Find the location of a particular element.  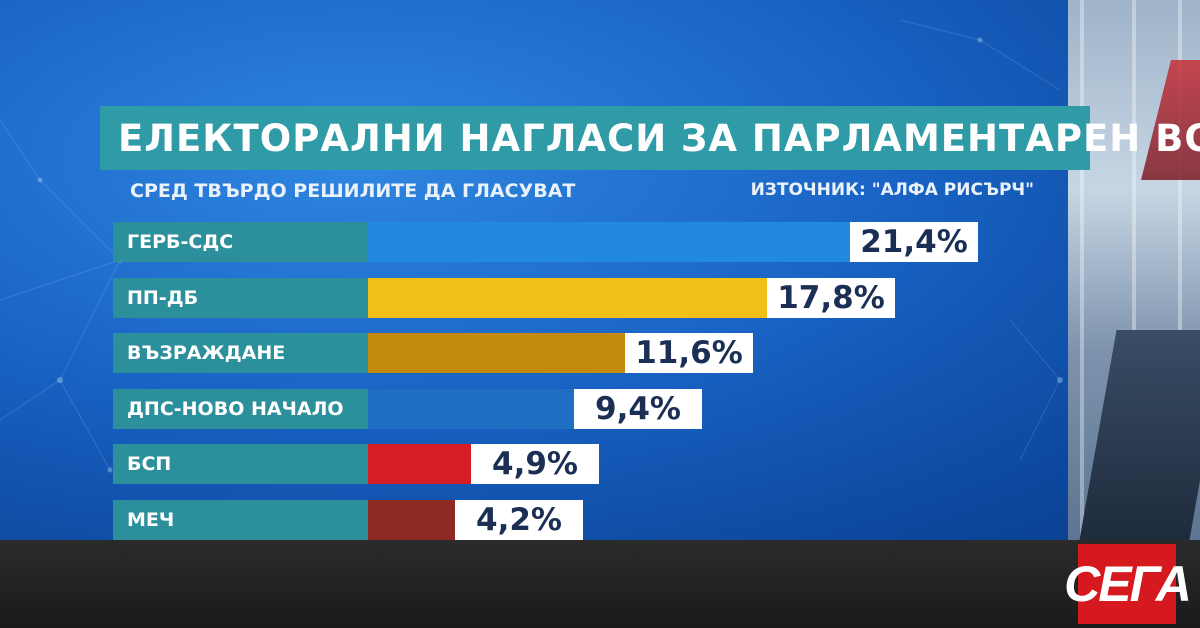

category-label: ВЪЗРАЖДАНЕ is located at coordinates (206, 353).